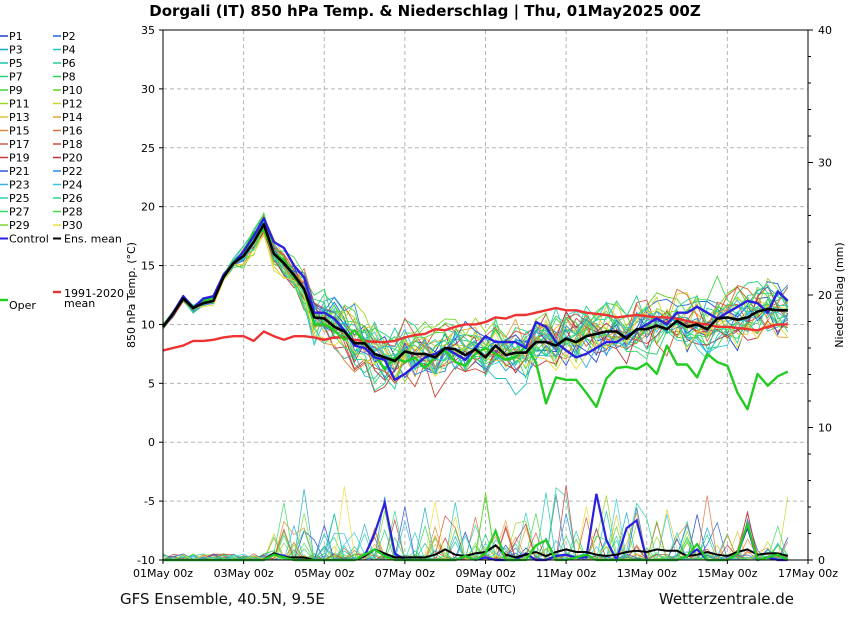  I want to click on x-tick-label: 01May 00z, so click(163, 573).